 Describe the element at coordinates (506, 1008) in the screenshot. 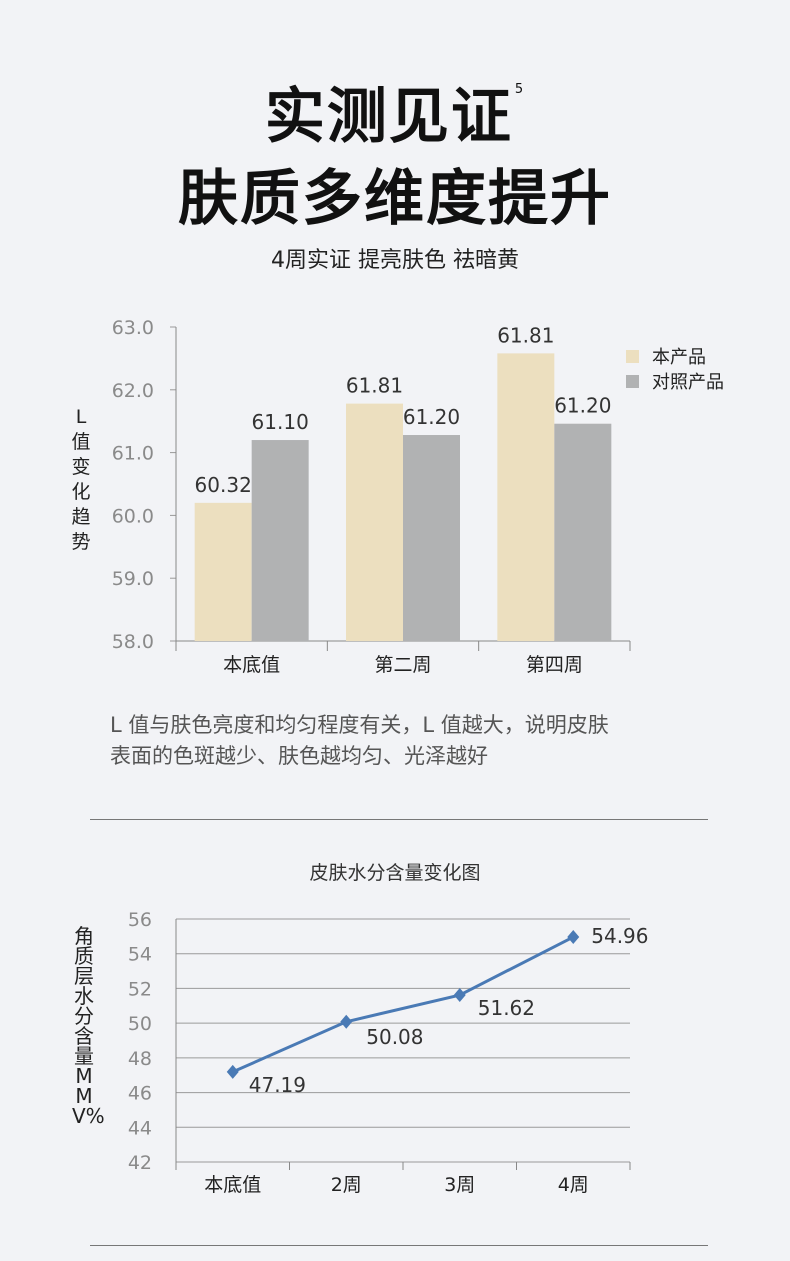

I see `data-value-label: 51.62` at that location.